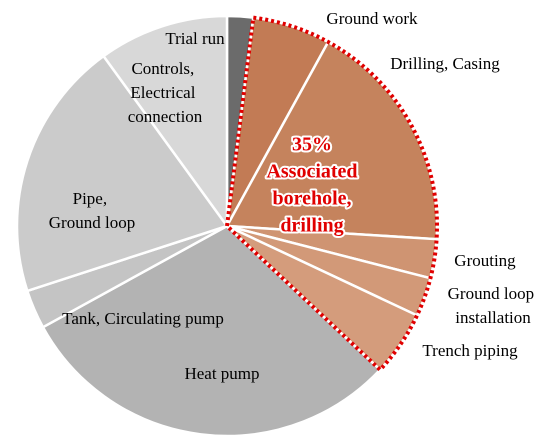 This screenshot has width=550, height=445. Describe the element at coordinates (493, 305) in the screenshot. I see `slice-label: Ground loop installation` at that location.